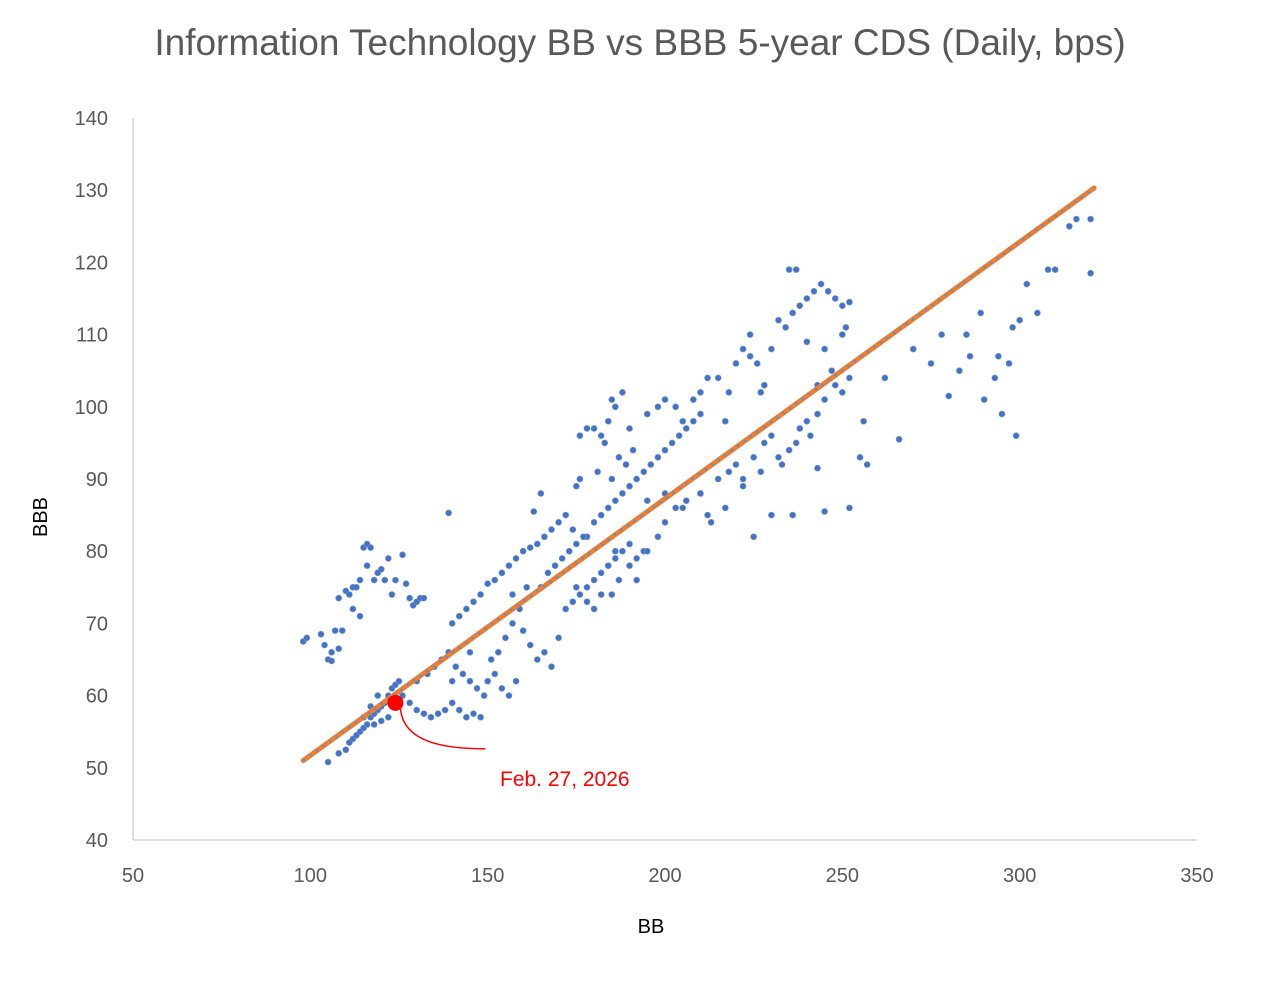 The image size is (1280, 998). What do you see at coordinates (310, 876) in the screenshot?
I see `x-tick-label: 100` at bounding box center [310, 876].